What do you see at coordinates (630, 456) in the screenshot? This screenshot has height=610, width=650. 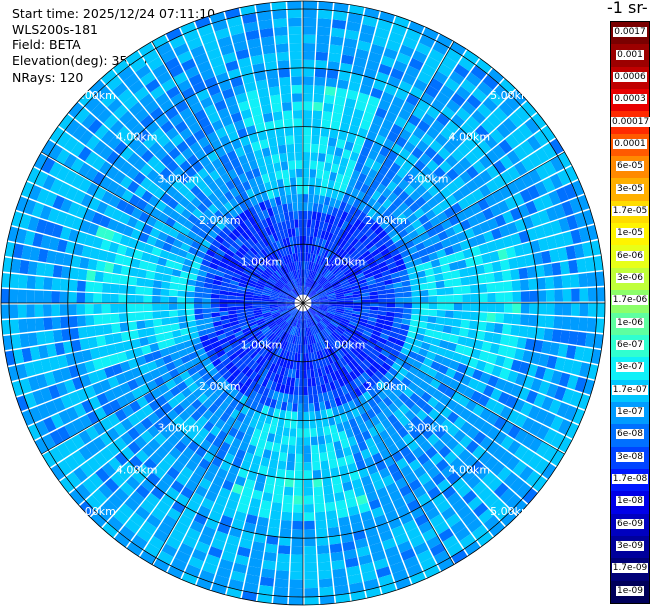 I see `colorbar-tick-label: 3e-08` at bounding box center [630, 456].